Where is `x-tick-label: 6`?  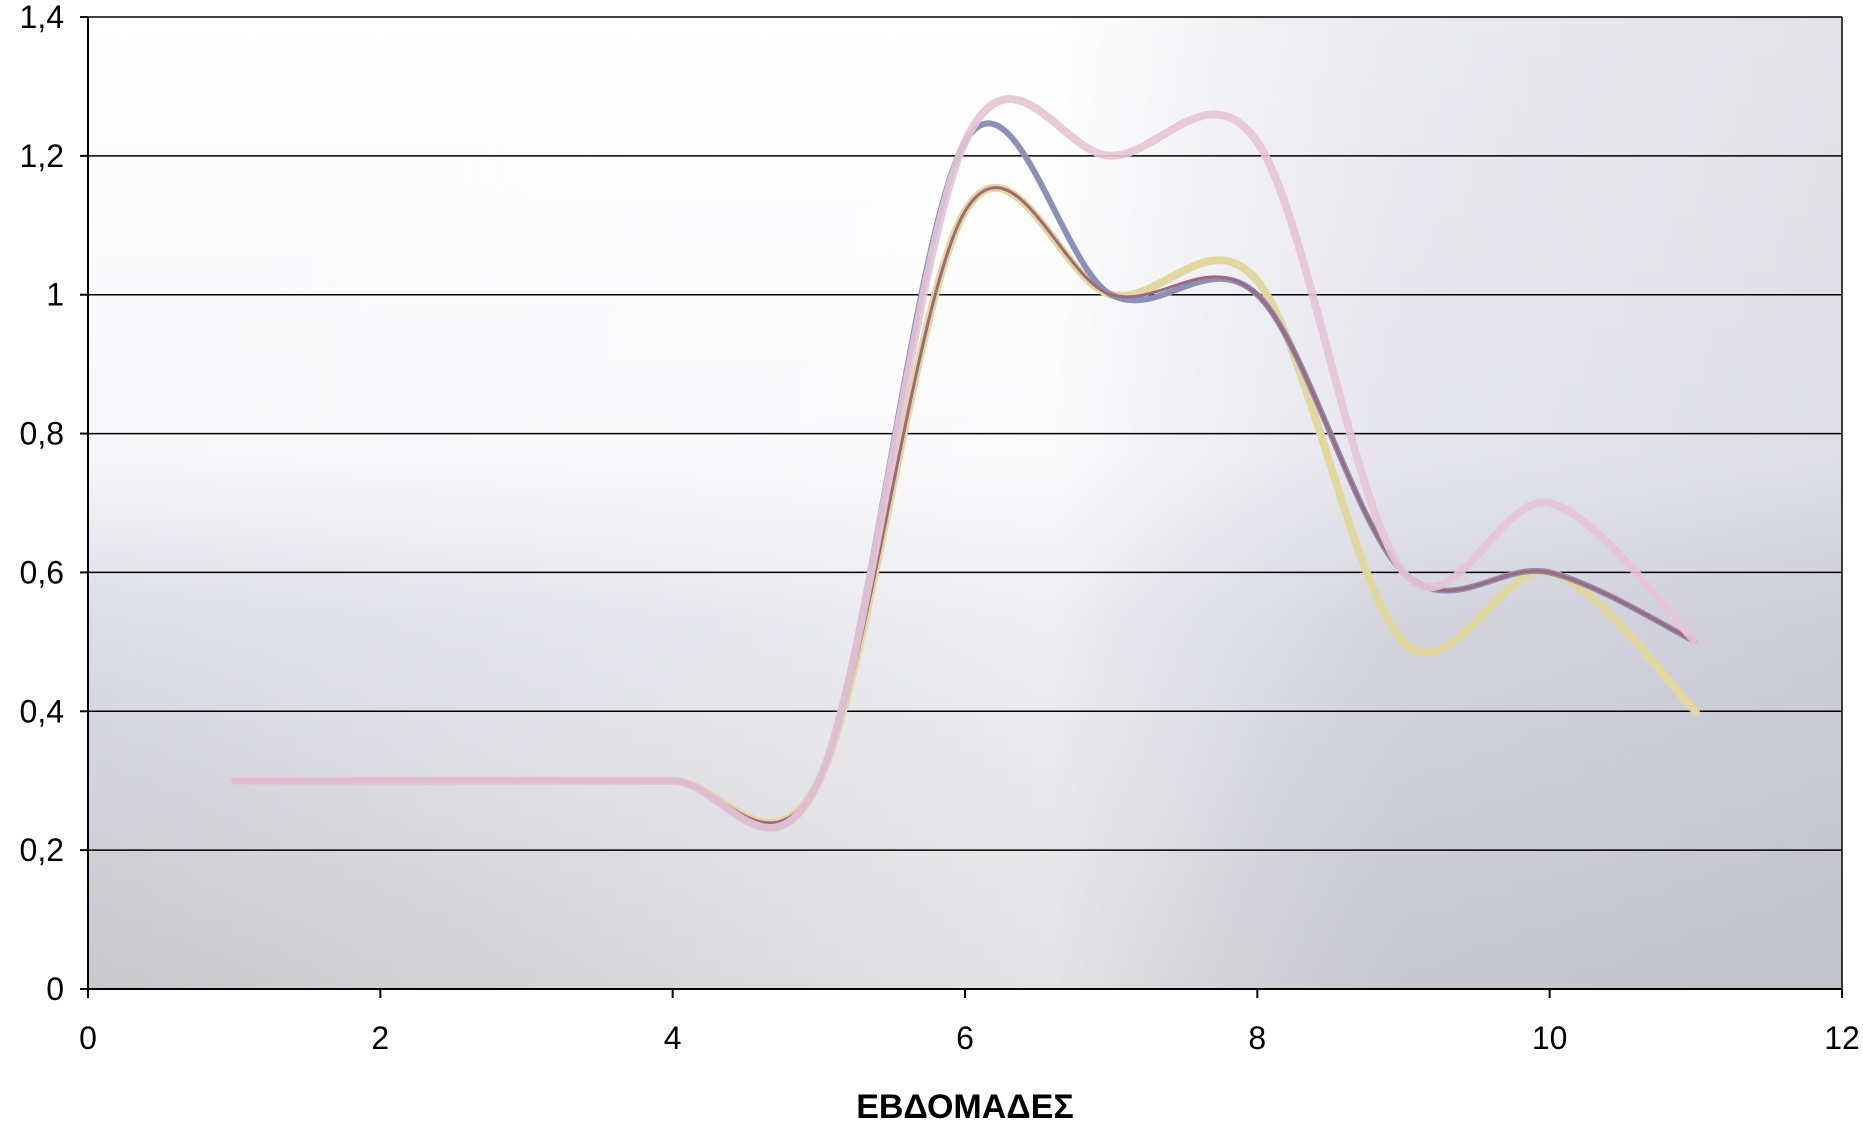 x-tick-label: 6 is located at coordinates (965, 1038).